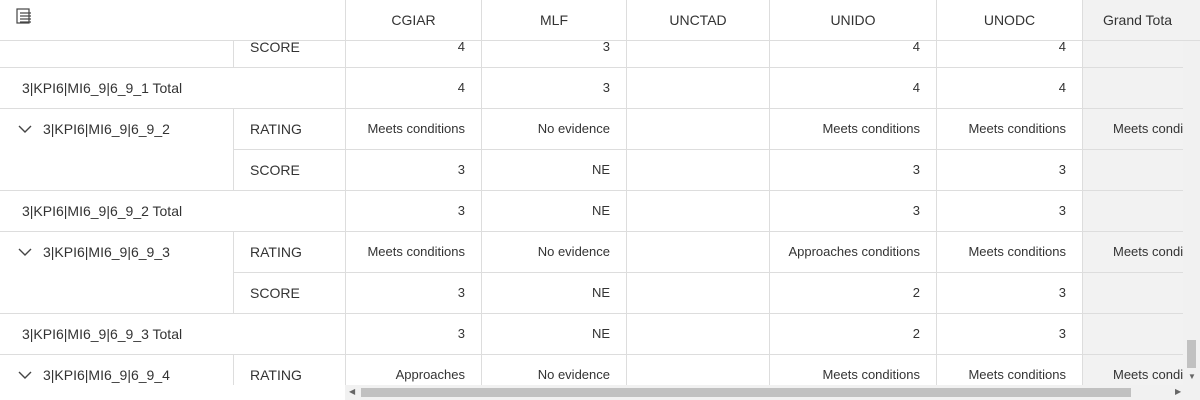  I want to click on scroll-right-arrow-icon: ▶, so click(1178, 391).